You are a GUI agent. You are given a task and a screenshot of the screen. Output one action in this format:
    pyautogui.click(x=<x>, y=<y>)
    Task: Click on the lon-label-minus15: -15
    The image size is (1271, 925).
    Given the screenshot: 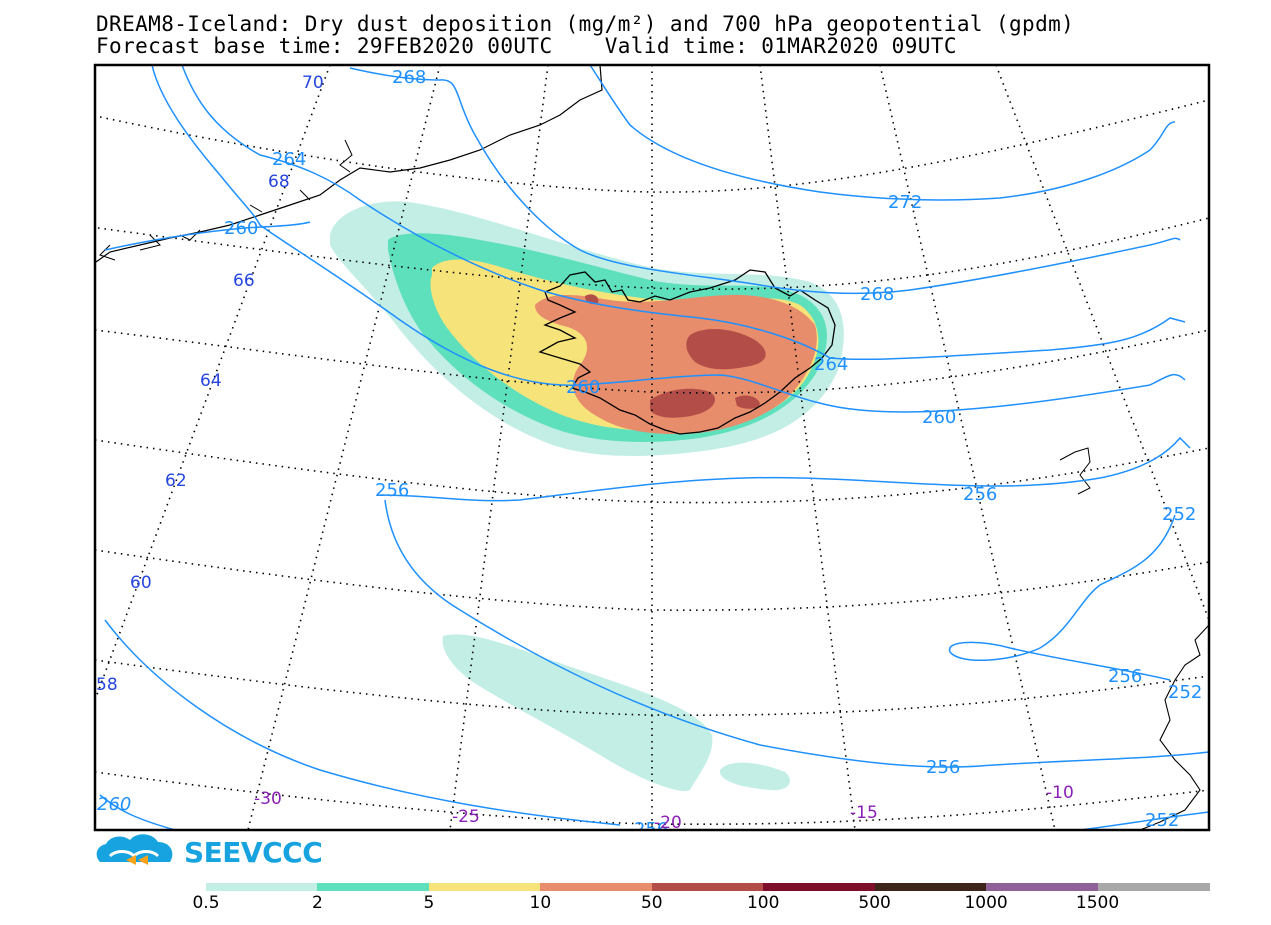 What is the action you would take?
    pyautogui.click(x=864, y=813)
    